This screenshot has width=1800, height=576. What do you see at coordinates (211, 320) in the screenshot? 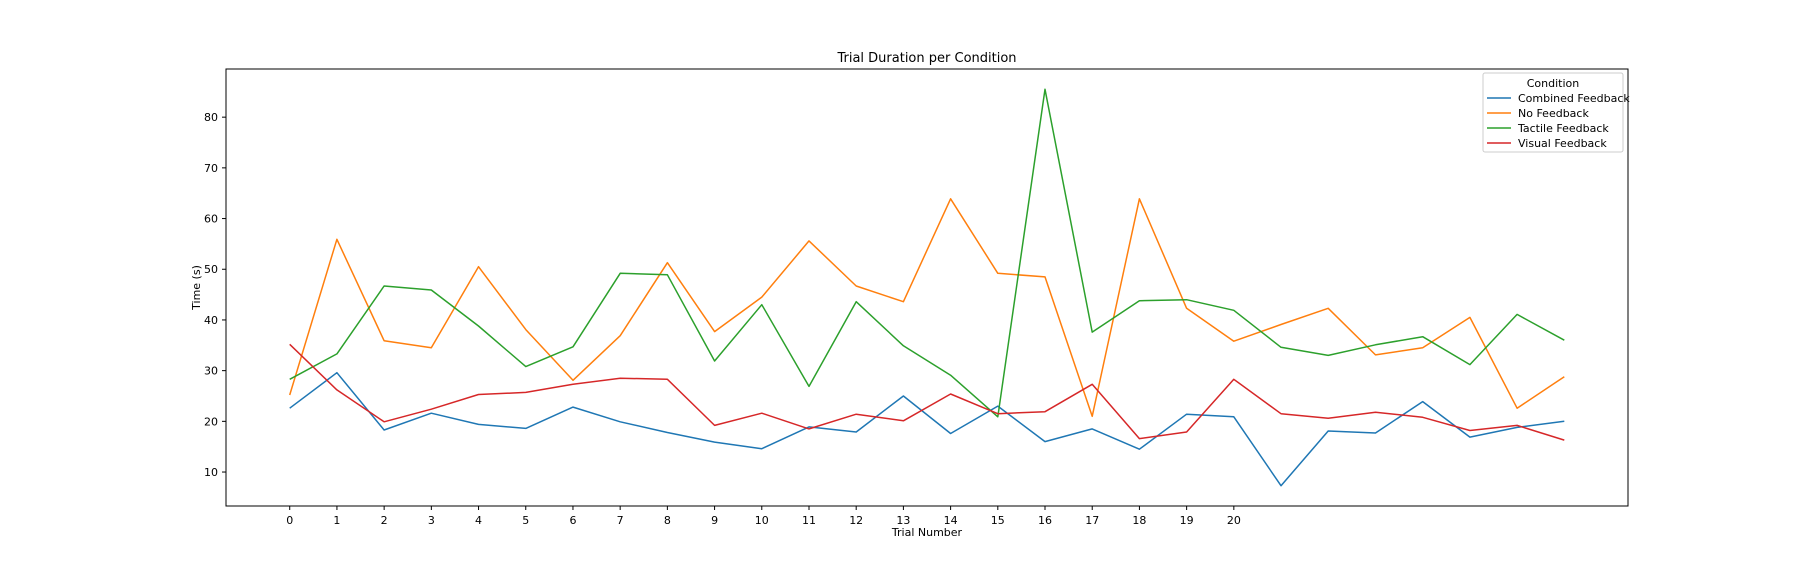
I see `y-tick-label: 40` at bounding box center [211, 320].